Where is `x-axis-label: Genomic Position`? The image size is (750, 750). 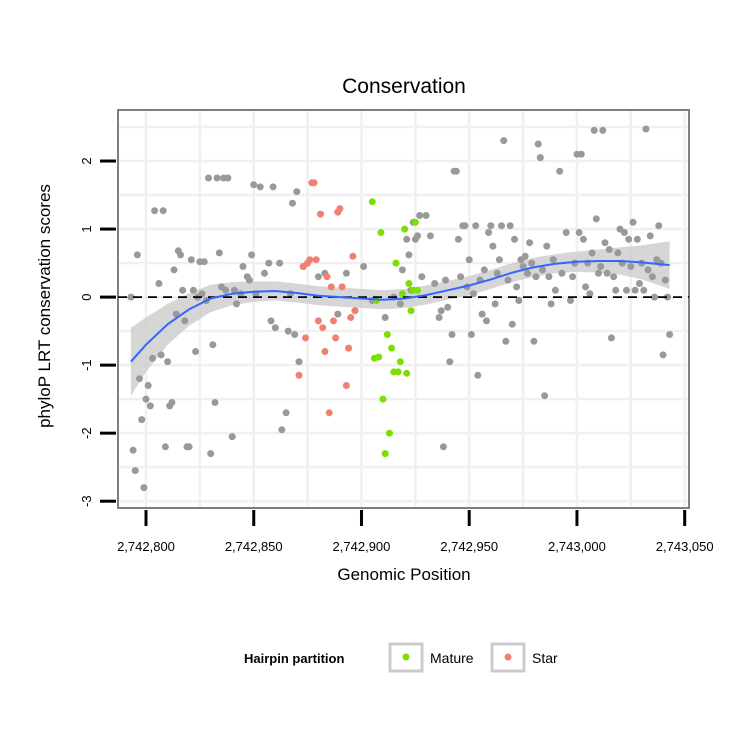 x-axis-label: Genomic Position is located at coordinates (403, 574).